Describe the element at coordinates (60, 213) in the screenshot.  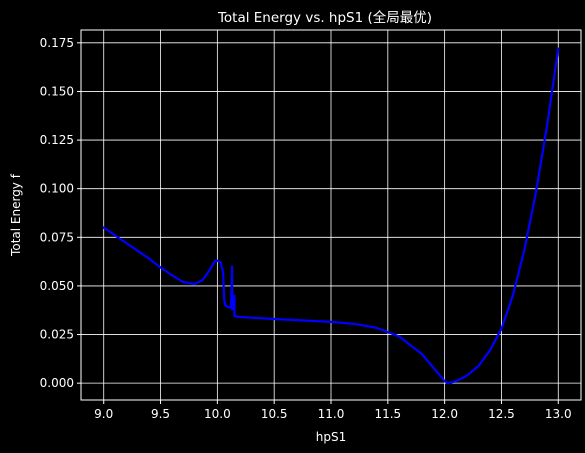
I see `y-axis-ticks: 0.000 0.025 0.050 0.075 0.100 0.125 0.150 0.175` at that location.